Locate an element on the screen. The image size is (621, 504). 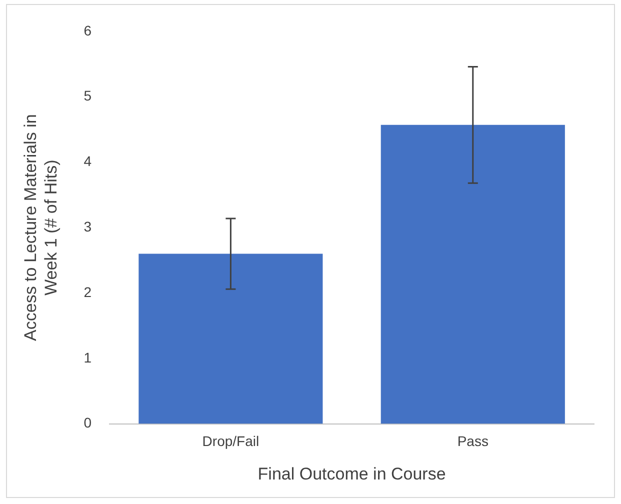
y-tick-label: 5 is located at coordinates (88, 96).